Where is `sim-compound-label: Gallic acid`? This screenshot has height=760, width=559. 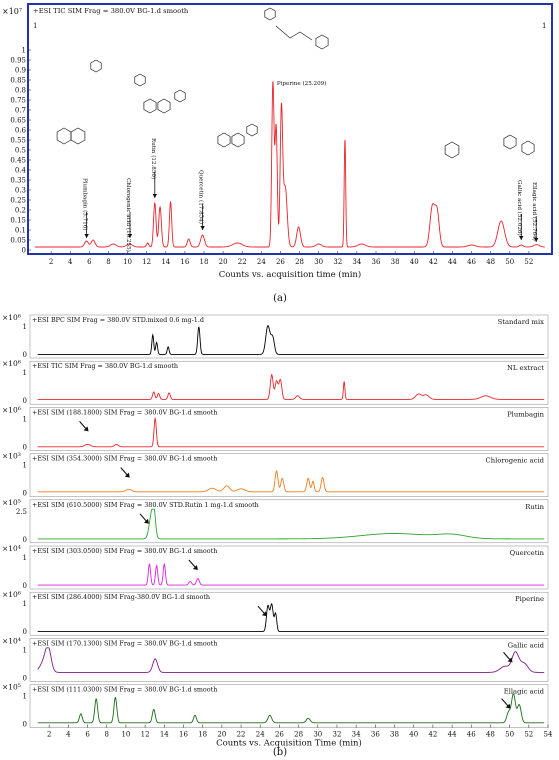 sim-compound-label: Gallic acid is located at coordinates (526, 645).